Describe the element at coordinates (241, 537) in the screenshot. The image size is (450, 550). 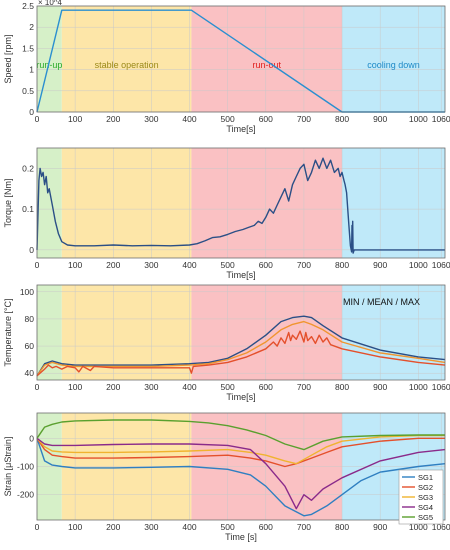
I see `x-axis-label: Time [s]` at that location.